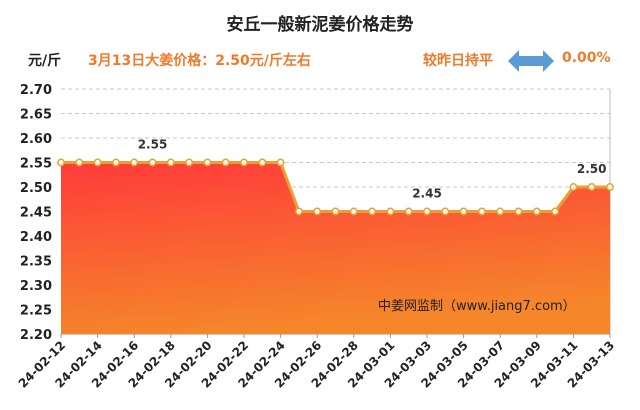  What do you see at coordinates (36, 90) in the screenshot?
I see `y-tick-label: 2.70` at bounding box center [36, 90].